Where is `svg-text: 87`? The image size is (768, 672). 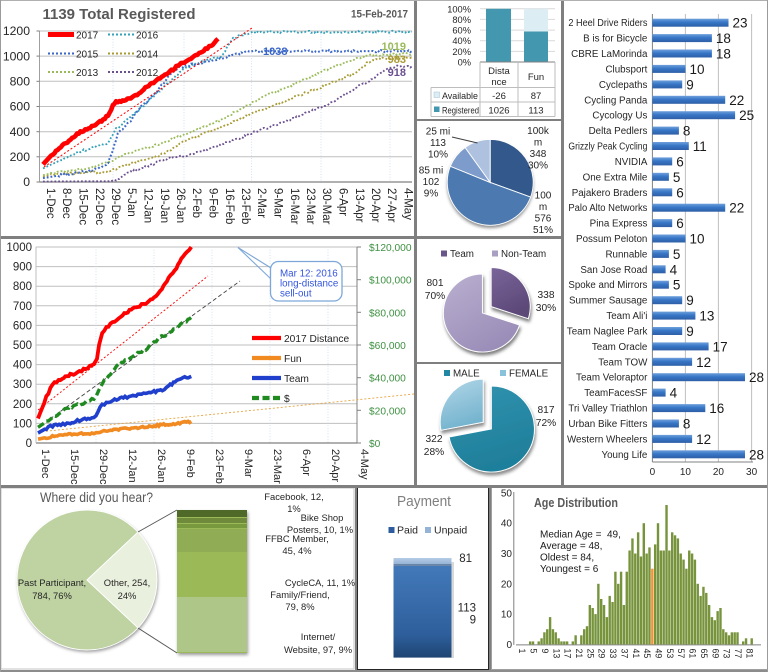 svg-text: 87 is located at coordinates (536, 96).